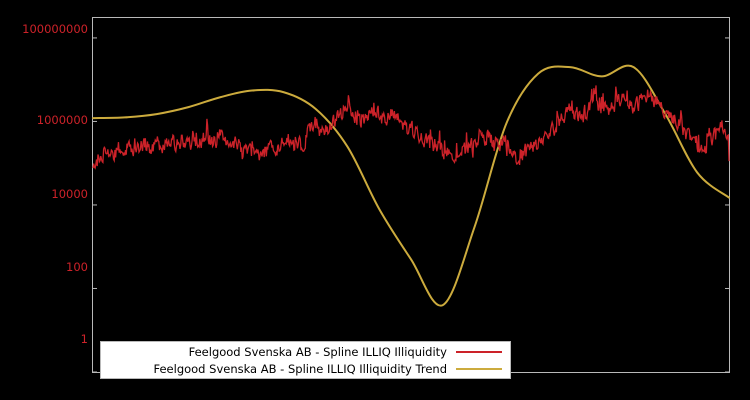  I want to click on y-axis-tick-labels: 100000000 1000000 10000 100 1, so click(44, 200).